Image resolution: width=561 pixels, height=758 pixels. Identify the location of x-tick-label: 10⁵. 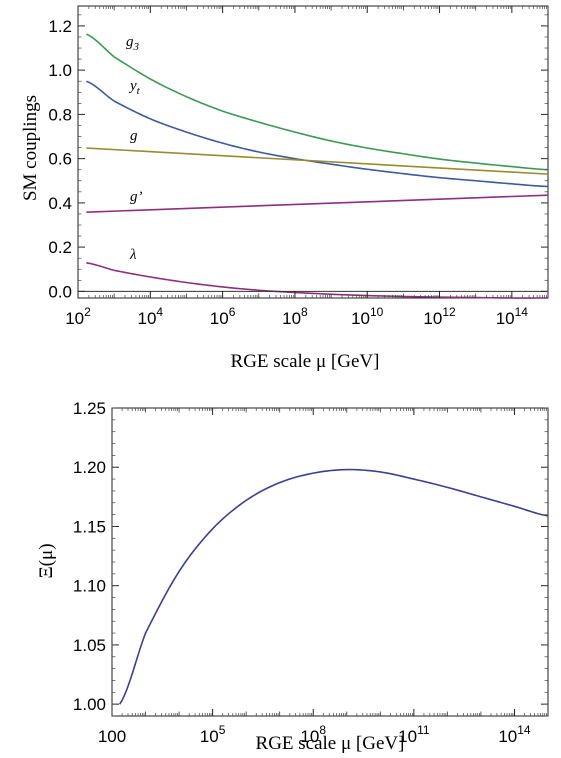
(213, 734).